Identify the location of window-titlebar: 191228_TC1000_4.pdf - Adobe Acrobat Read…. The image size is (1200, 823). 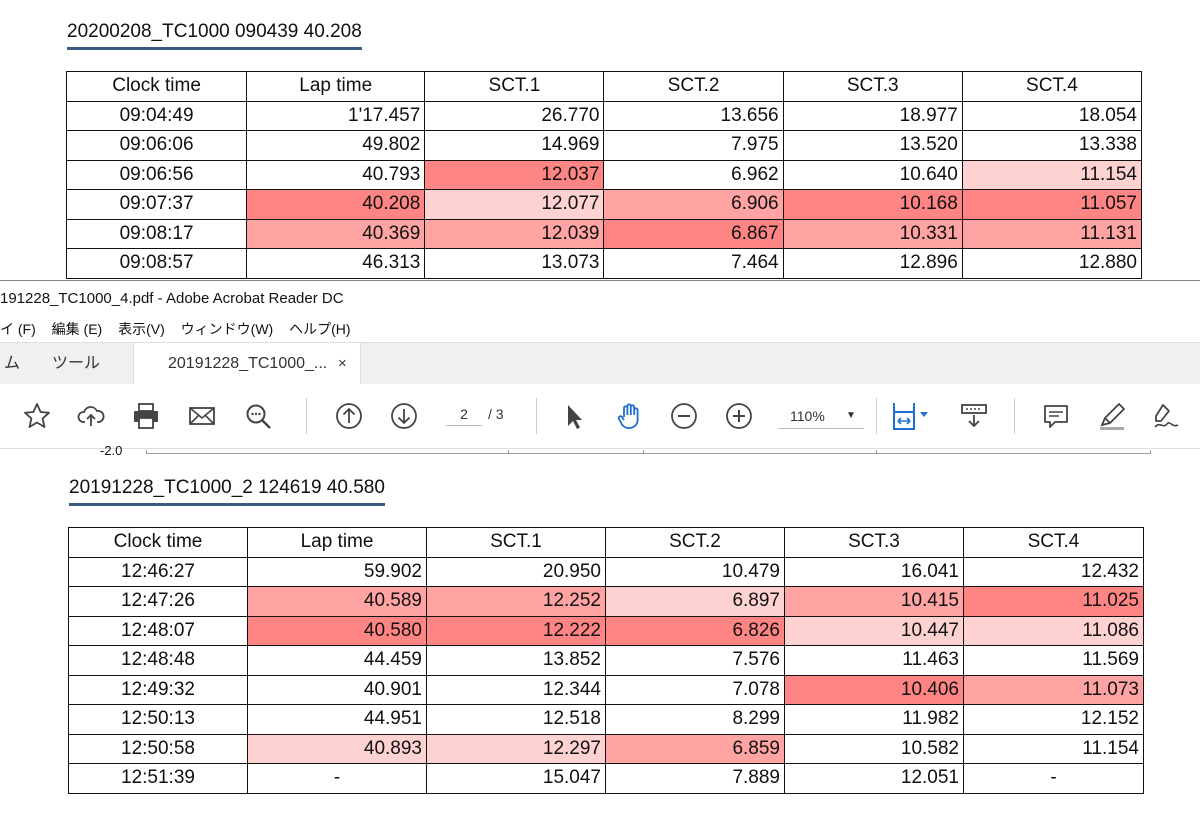
(600, 298).